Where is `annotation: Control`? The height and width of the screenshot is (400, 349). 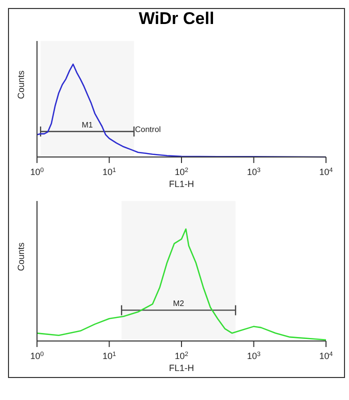
annotation: Control is located at coordinates (148, 129).